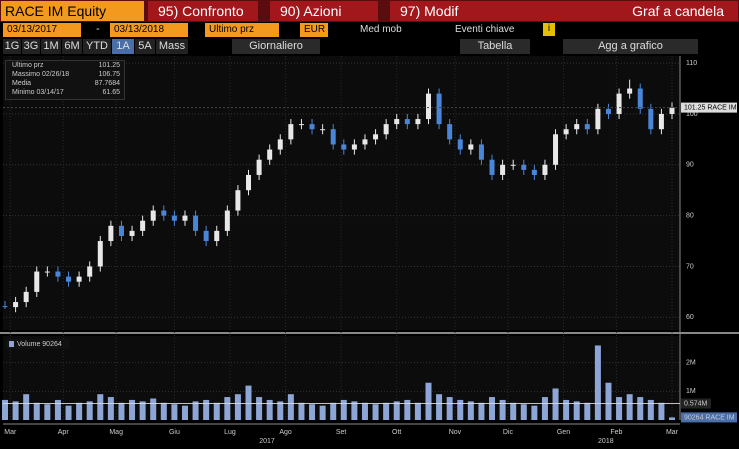 This screenshot has width=739, height=449. What do you see at coordinates (123, 46) in the screenshot?
I see `period-button: 1A` at bounding box center [123, 46].